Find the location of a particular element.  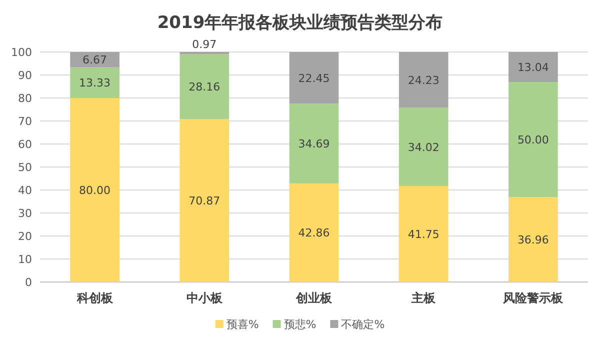

x-tick-label: 科创板 is located at coordinates (95, 298).